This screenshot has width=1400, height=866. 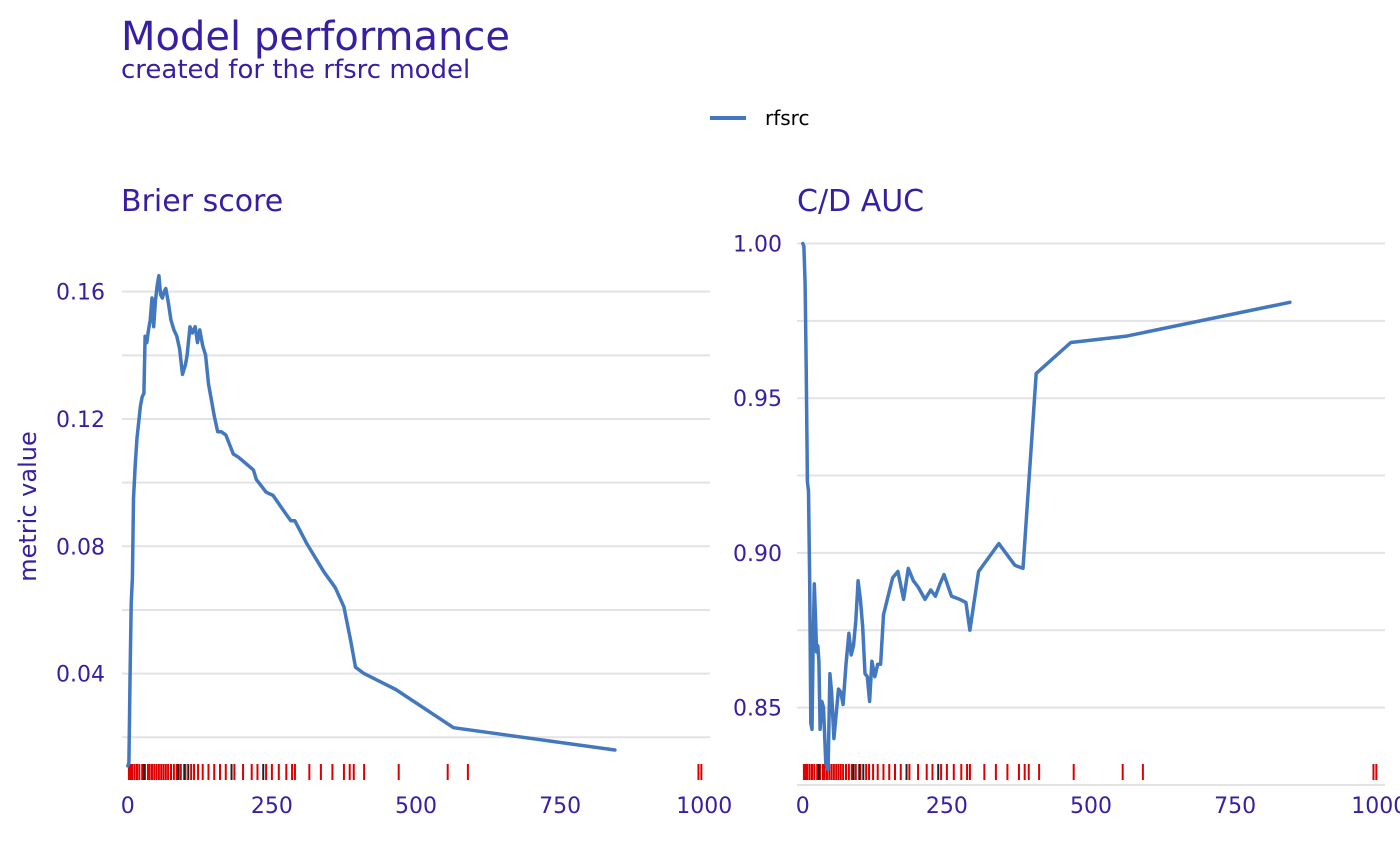 I want to click on y-tick-label: 0.90, so click(x=757, y=554).